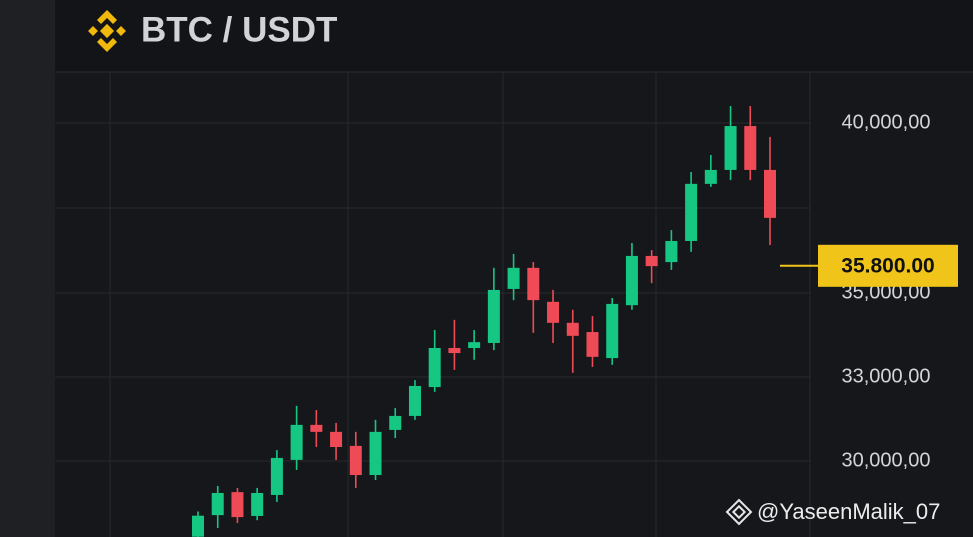  Describe the element at coordinates (848, 511) in the screenshot. I see `watermark: @YaseenMalik_07` at that location.